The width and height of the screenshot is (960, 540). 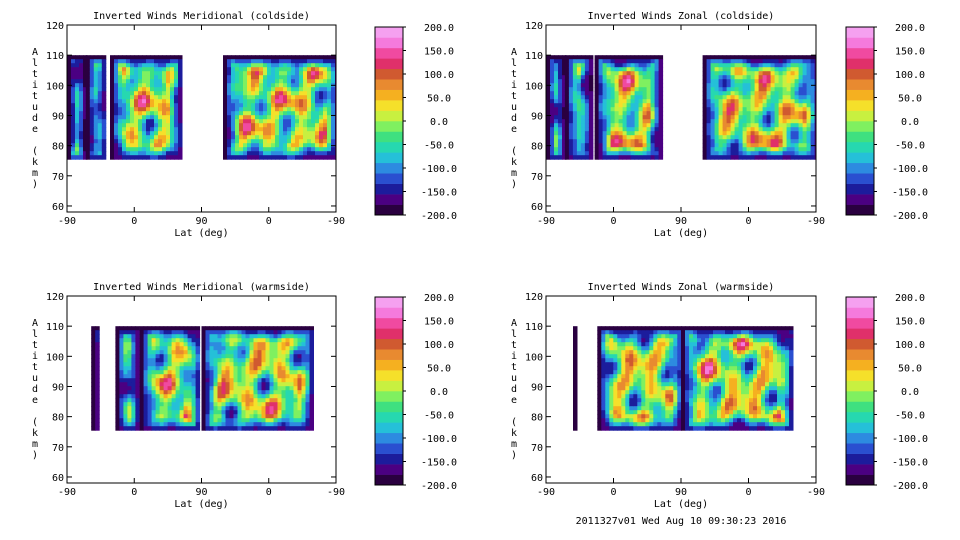 I want to click on svg-text: l, so click(x=35, y=63).